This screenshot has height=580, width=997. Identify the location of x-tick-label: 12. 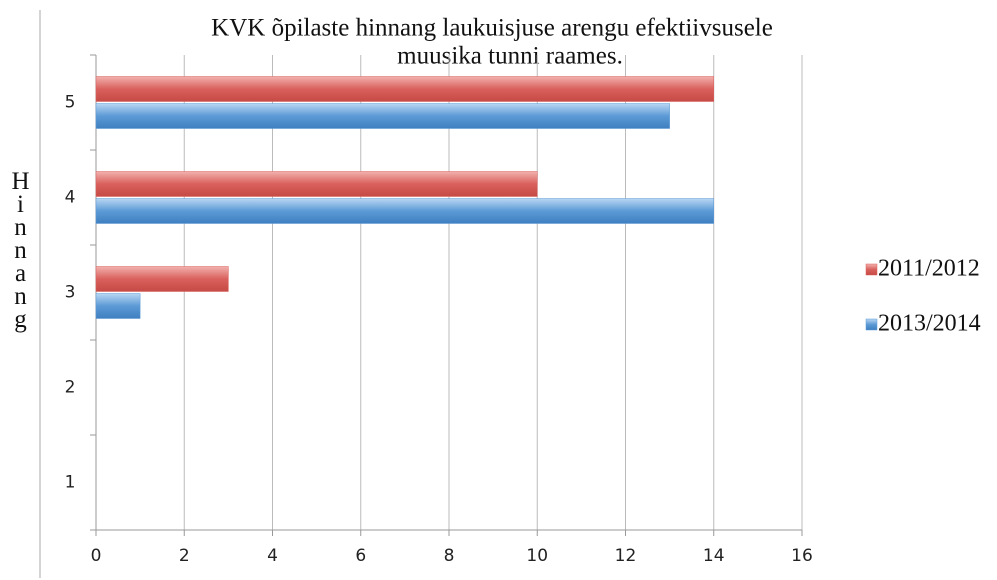
(626, 556).